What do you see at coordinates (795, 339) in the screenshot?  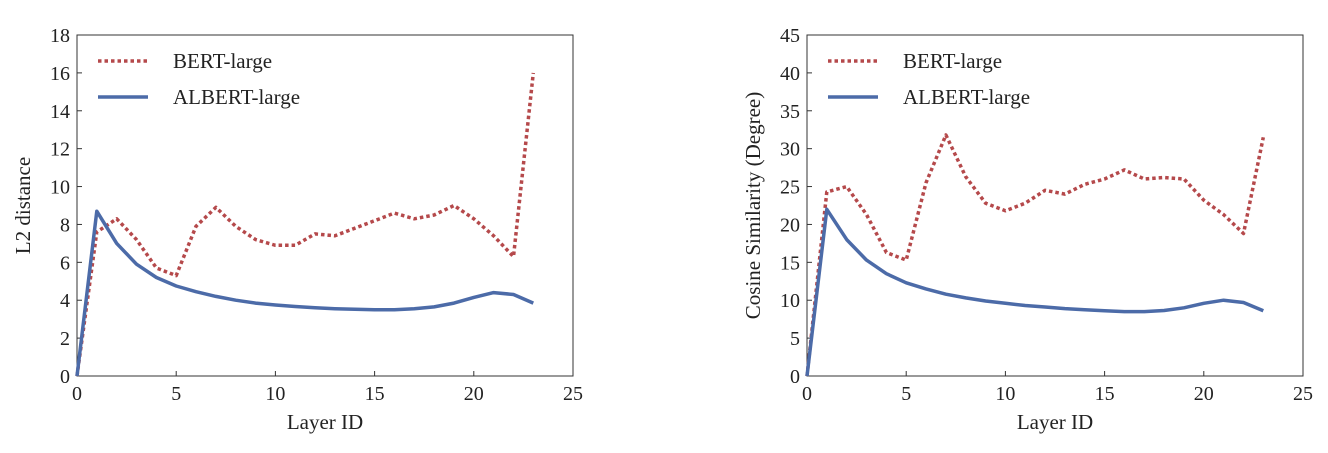 I see `y-tick-label: 5` at bounding box center [795, 339].